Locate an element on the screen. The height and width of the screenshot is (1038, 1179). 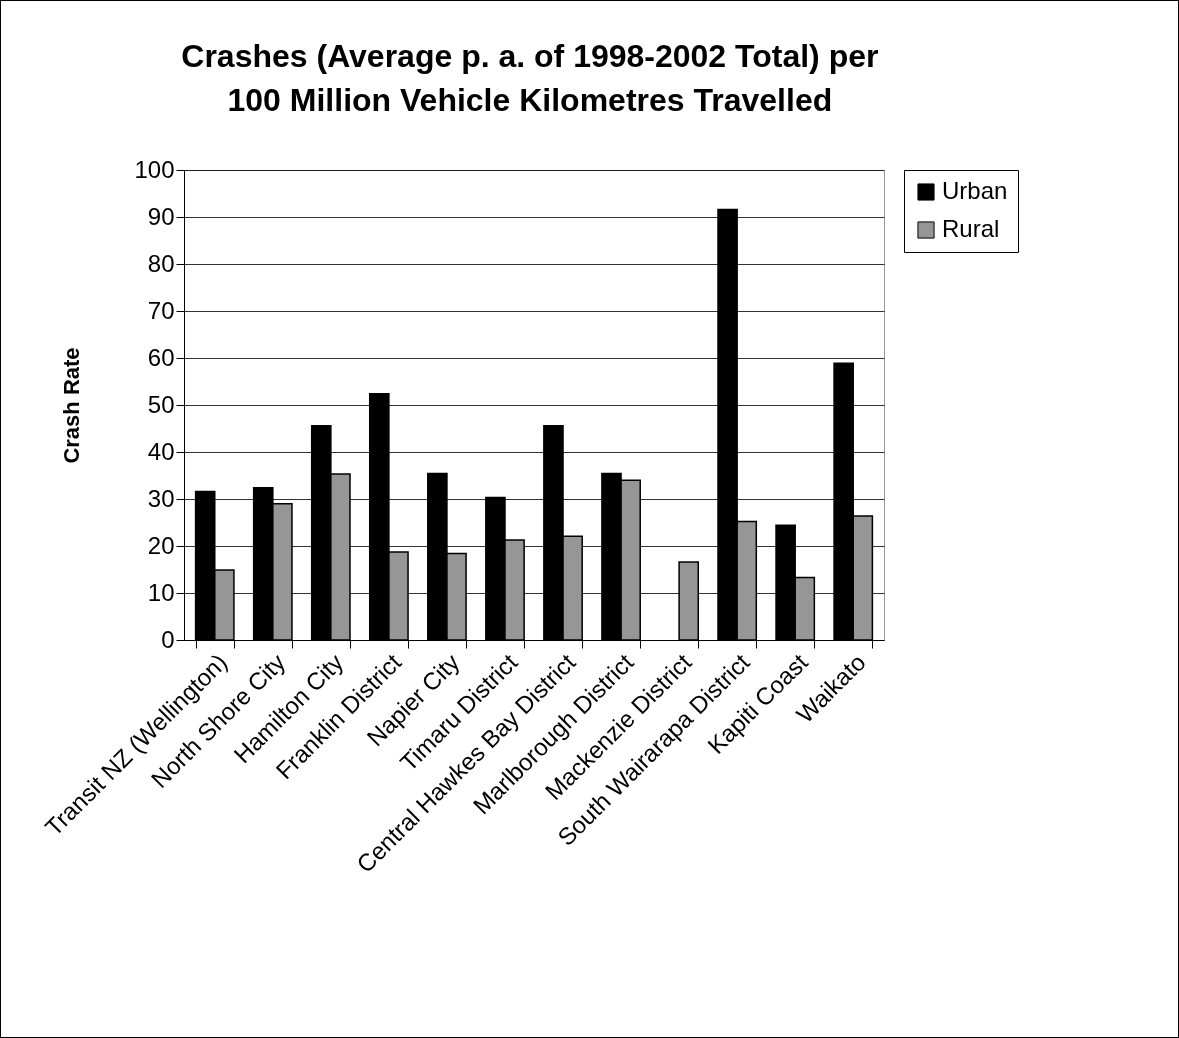
y-tick-label: 0 is located at coordinates (168, 639).